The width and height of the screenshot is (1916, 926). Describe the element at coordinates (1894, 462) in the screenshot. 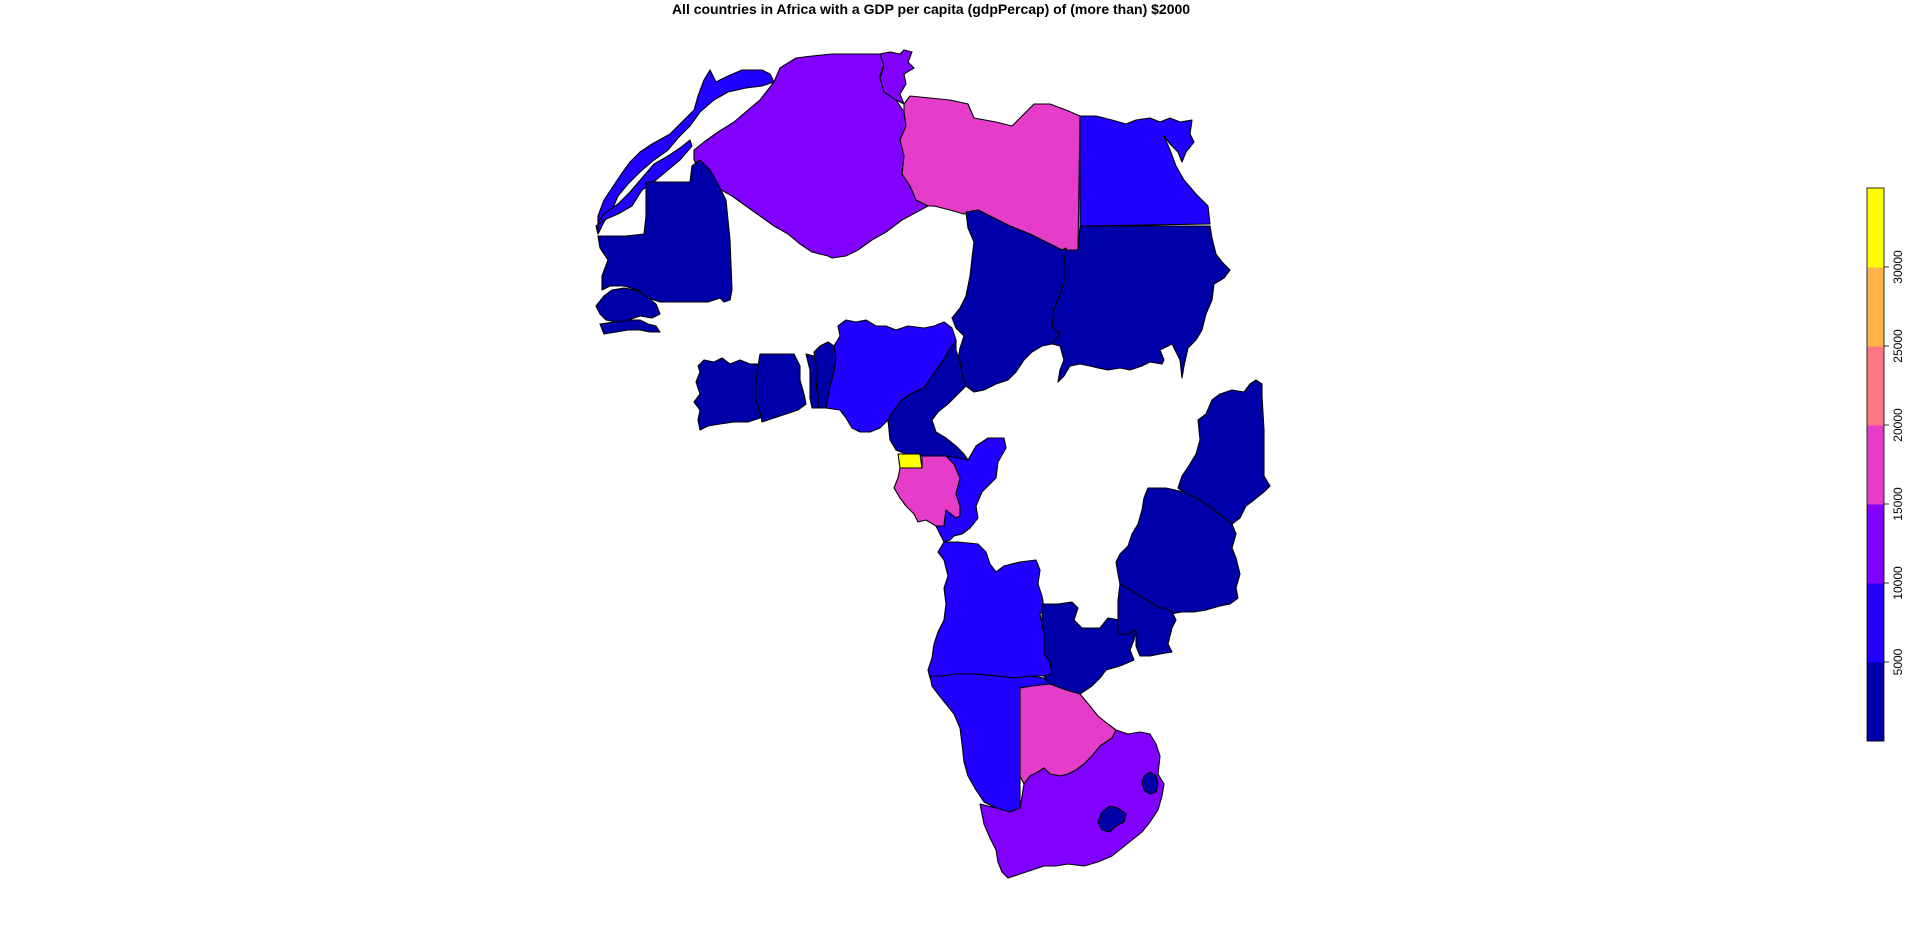

I see `legend-ticks: 5000 10000 15000 20000 25000 30000` at that location.